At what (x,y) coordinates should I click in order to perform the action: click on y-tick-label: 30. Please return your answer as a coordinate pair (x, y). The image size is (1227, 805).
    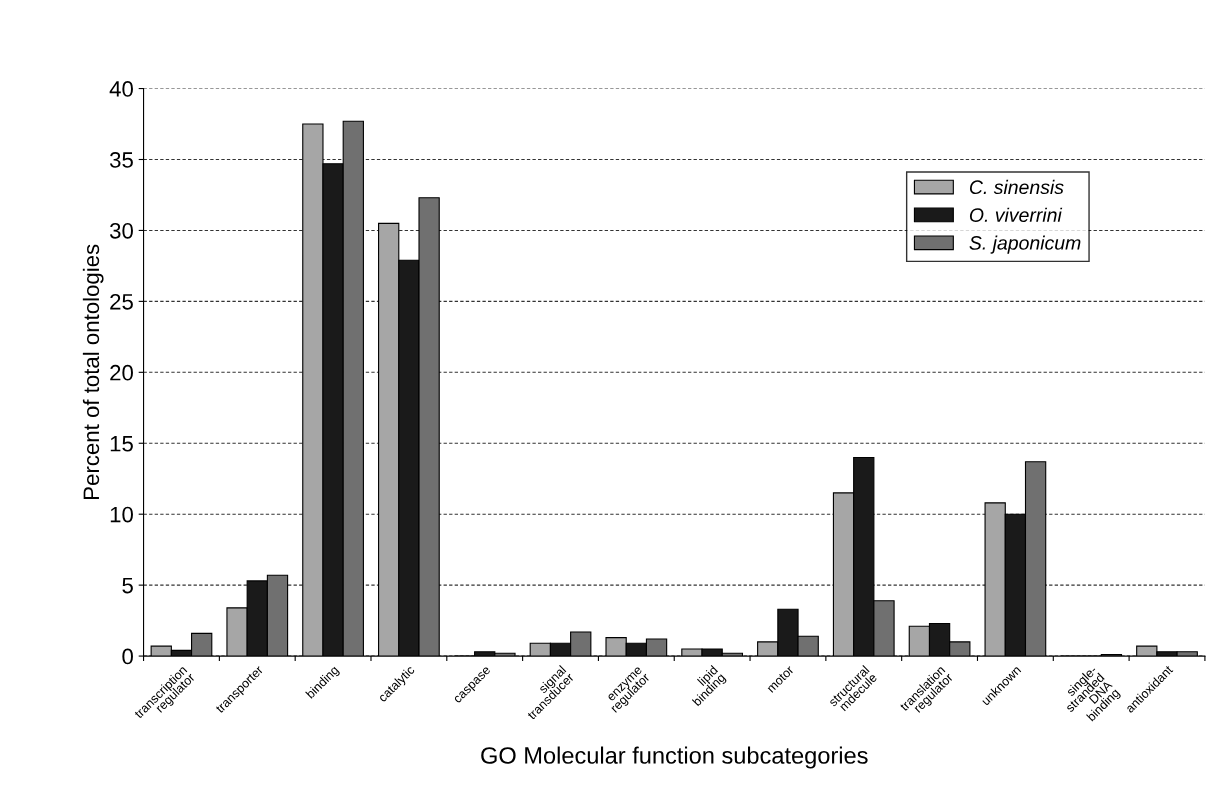
    Looking at the image, I should click on (121, 230).